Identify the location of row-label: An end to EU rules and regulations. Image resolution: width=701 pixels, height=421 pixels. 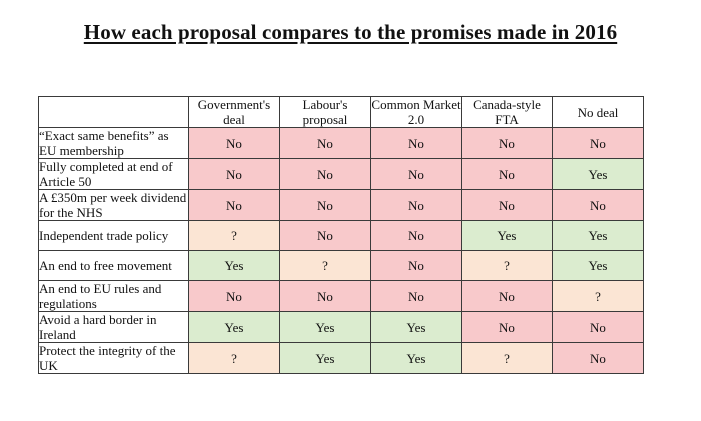
(113, 296).